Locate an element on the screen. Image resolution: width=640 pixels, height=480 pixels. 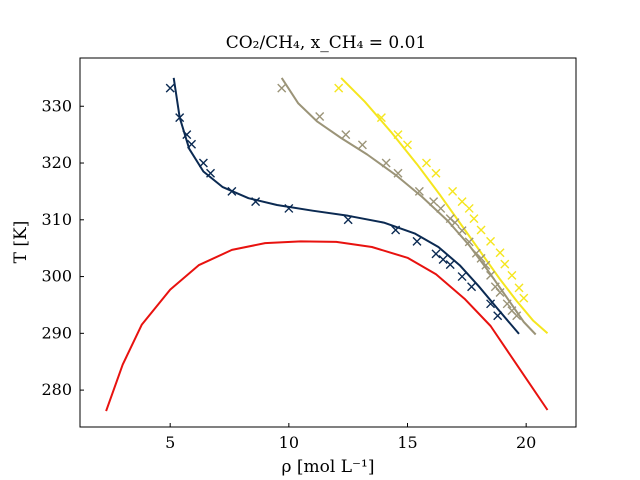
x-tick-label: 5 is located at coordinates (170, 442).